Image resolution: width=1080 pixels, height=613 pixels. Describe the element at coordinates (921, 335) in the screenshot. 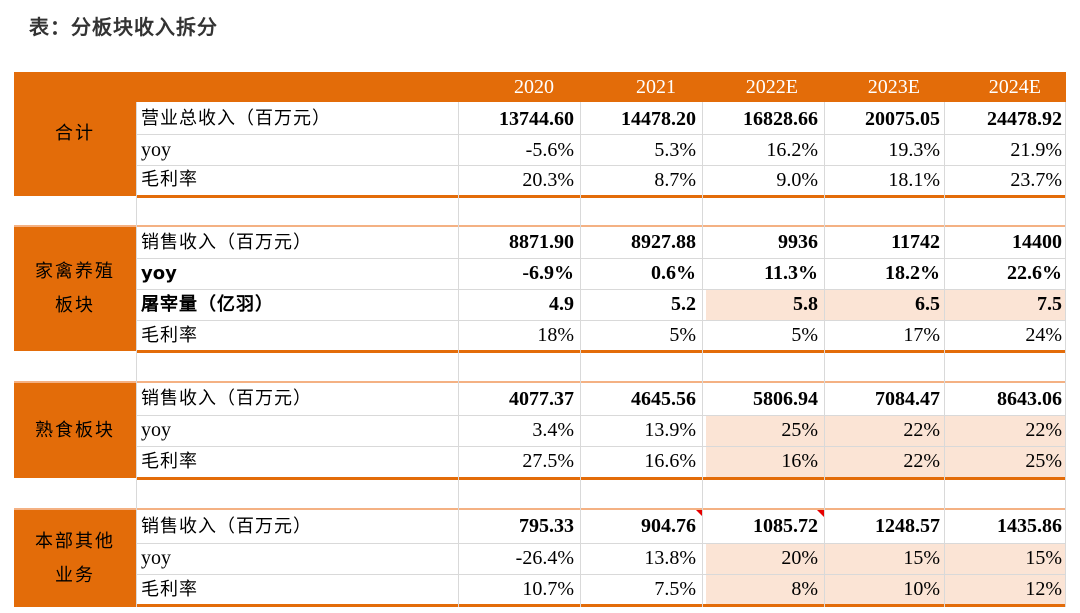

I see `cell: 17%` at that location.